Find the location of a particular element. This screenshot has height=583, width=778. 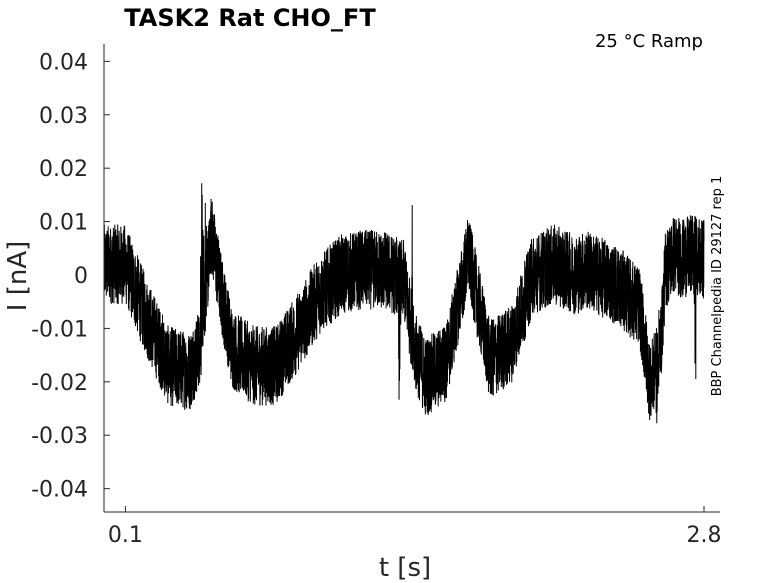

y-tick-label: 0.03 is located at coordinates (63, 116).